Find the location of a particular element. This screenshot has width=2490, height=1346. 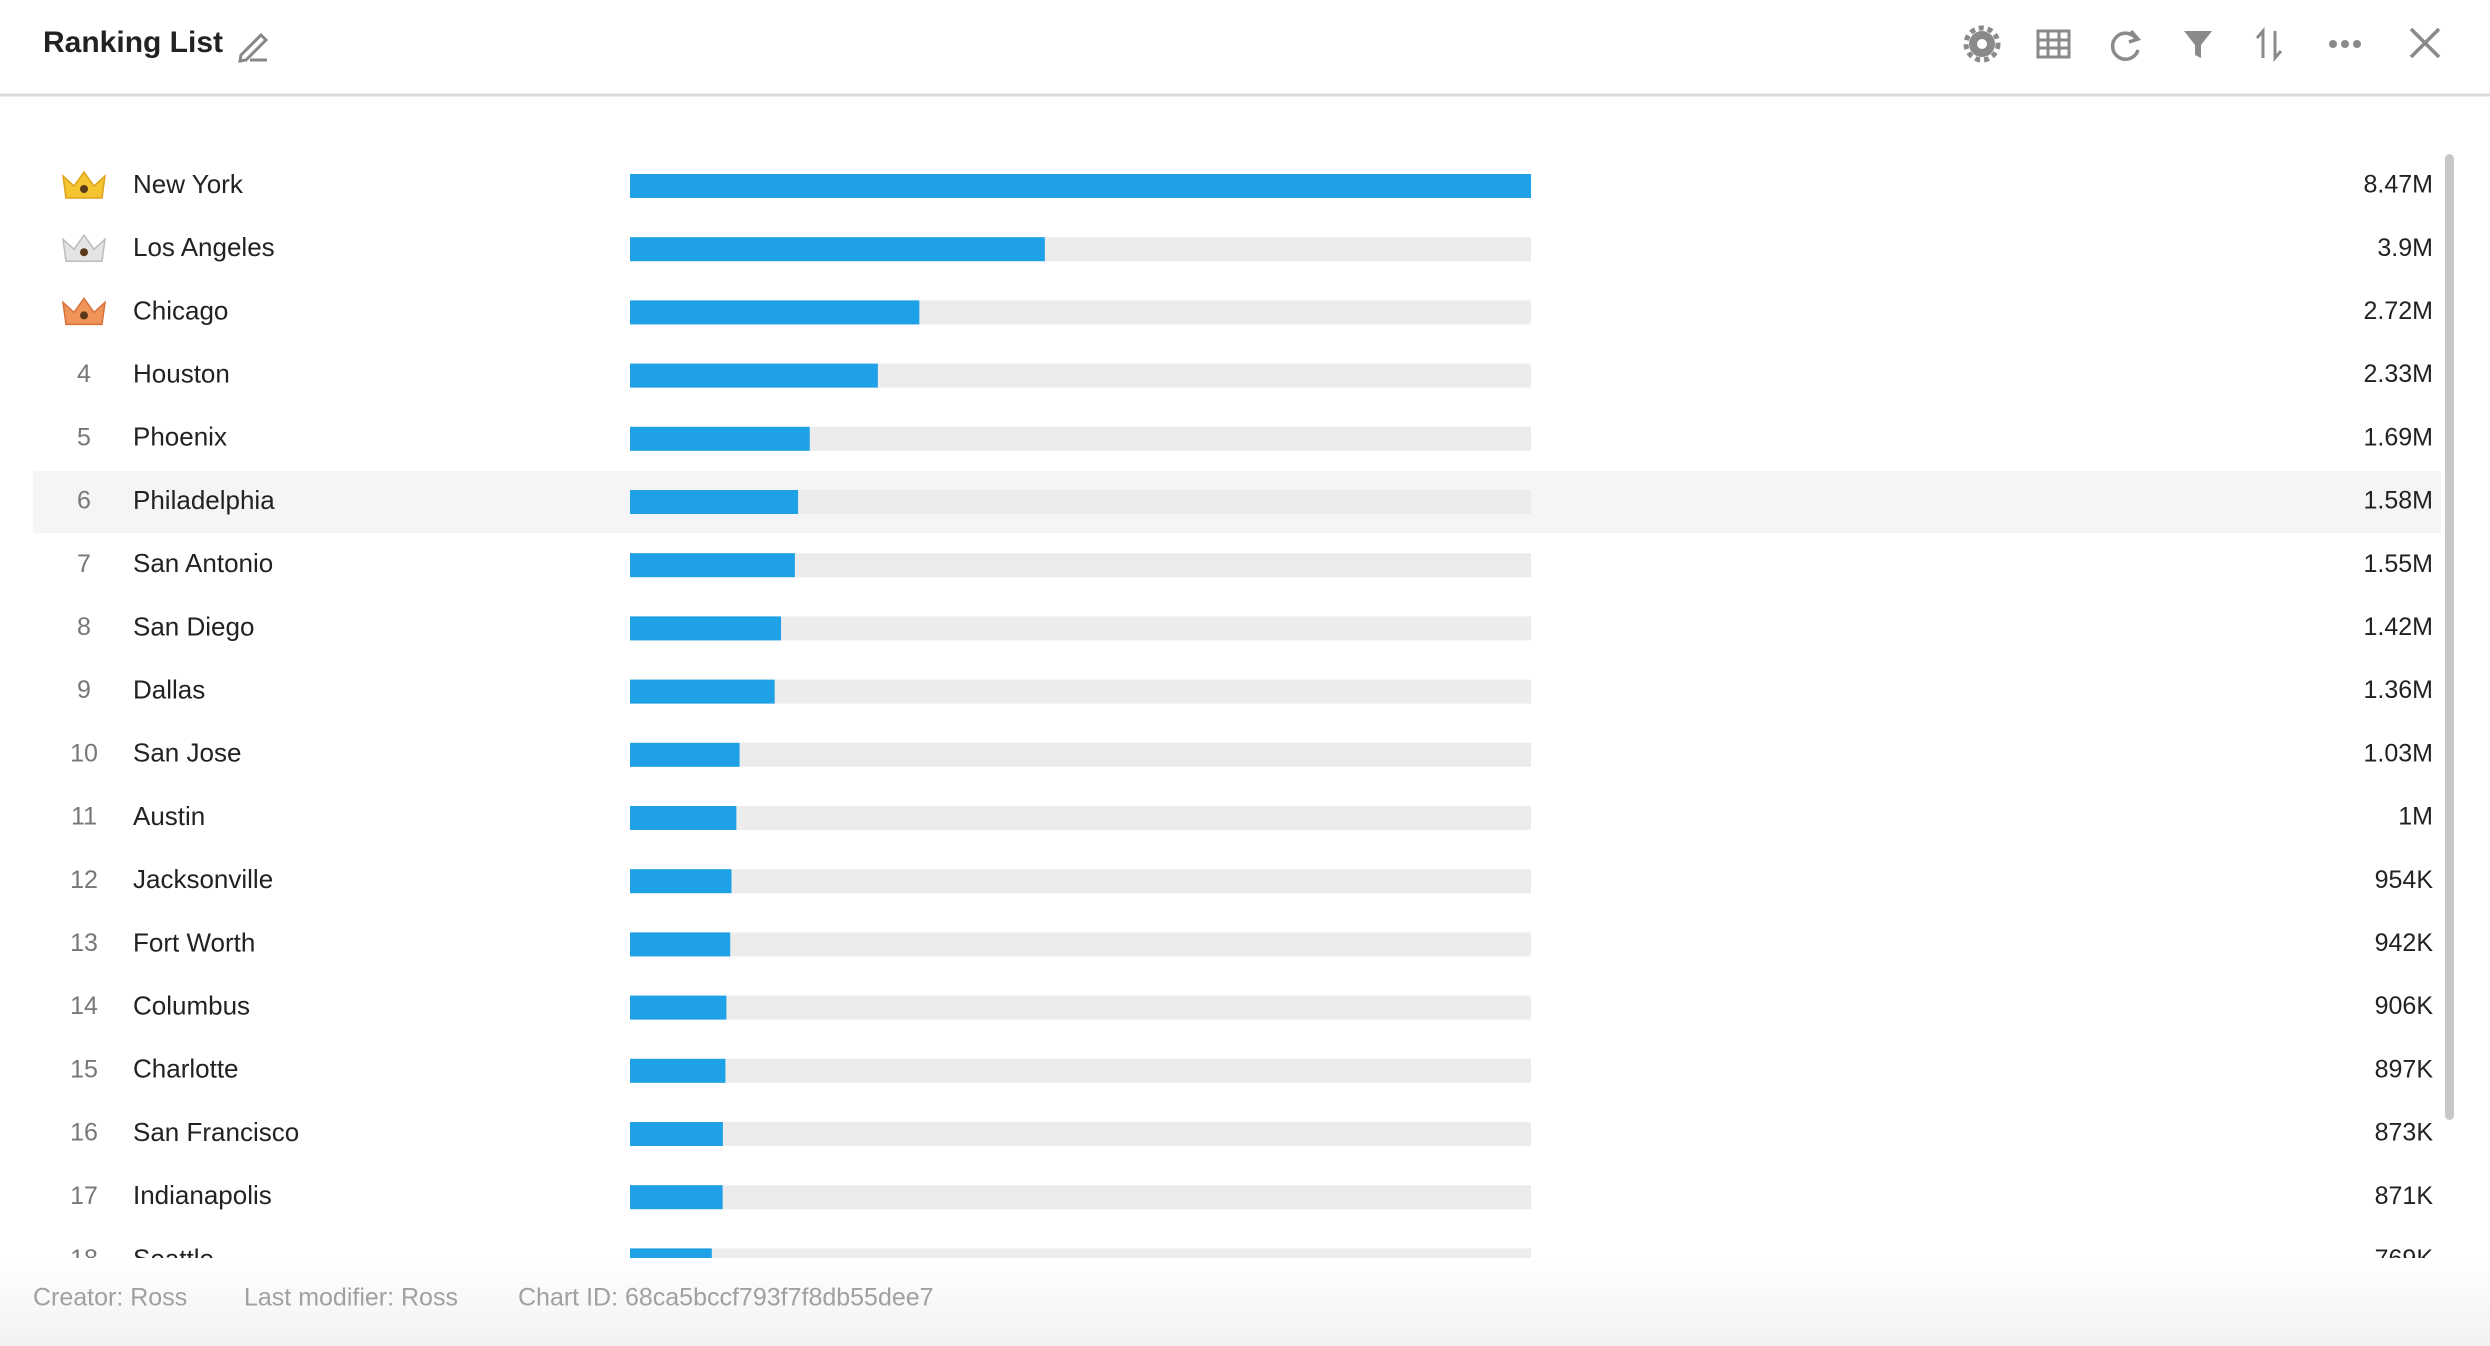

city-name: New York is located at coordinates (188, 184).